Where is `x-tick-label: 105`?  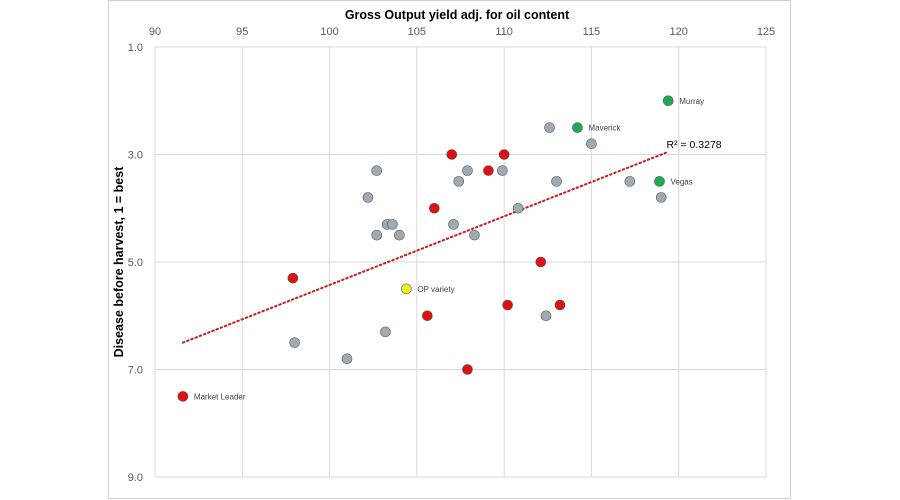
x-tick-label: 105 is located at coordinates (417, 32).